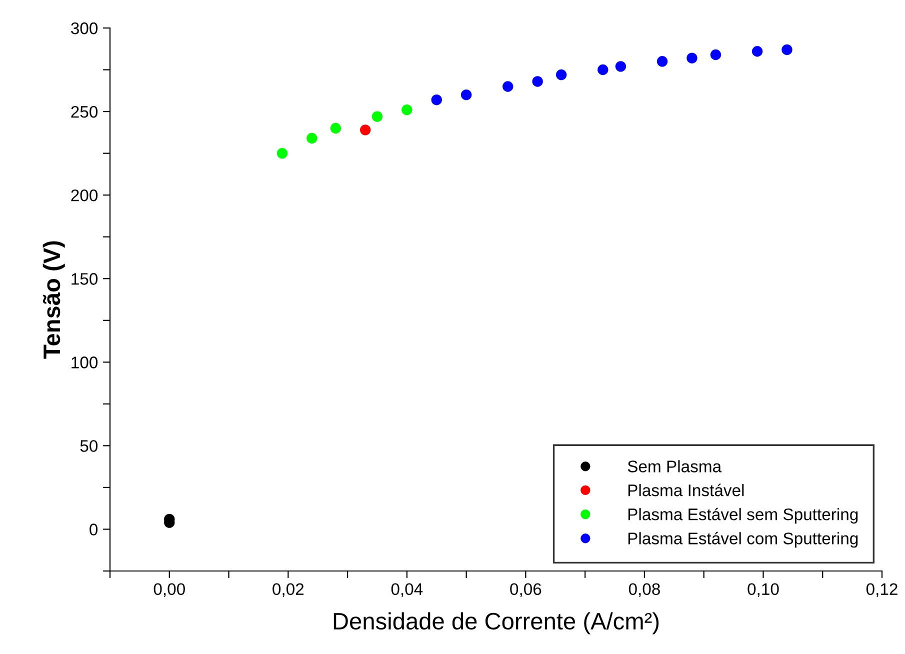 This screenshot has width=905, height=654. What do you see at coordinates (85, 279) in the screenshot?
I see `y-tick-label: 150` at bounding box center [85, 279].